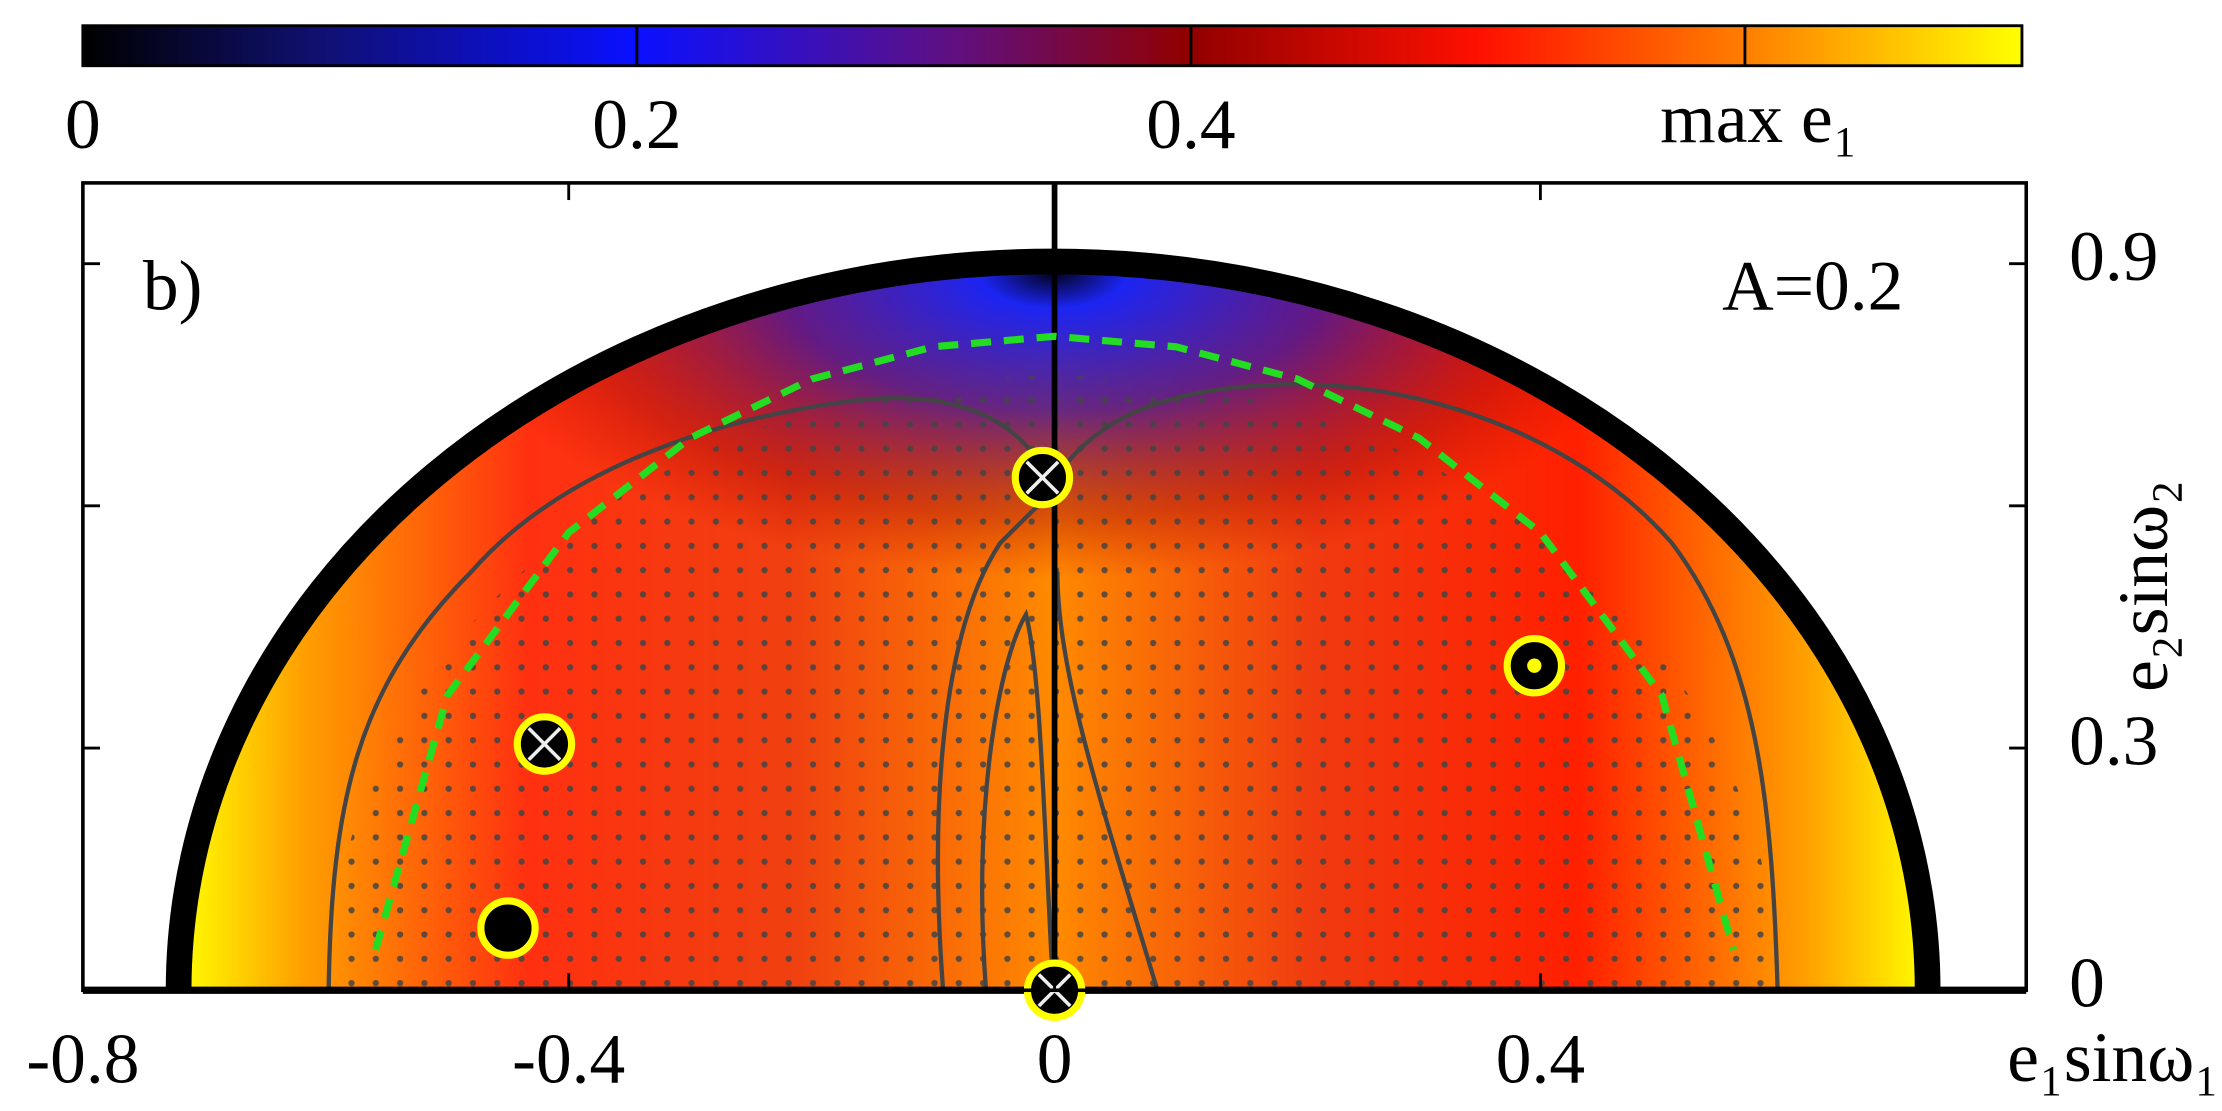 This screenshot has width=2222, height=1111. What do you see at coordinates (1758, 118) in the screenshot?
I see `colorbar-label: max e₁` at bounding box center [1758, 118].